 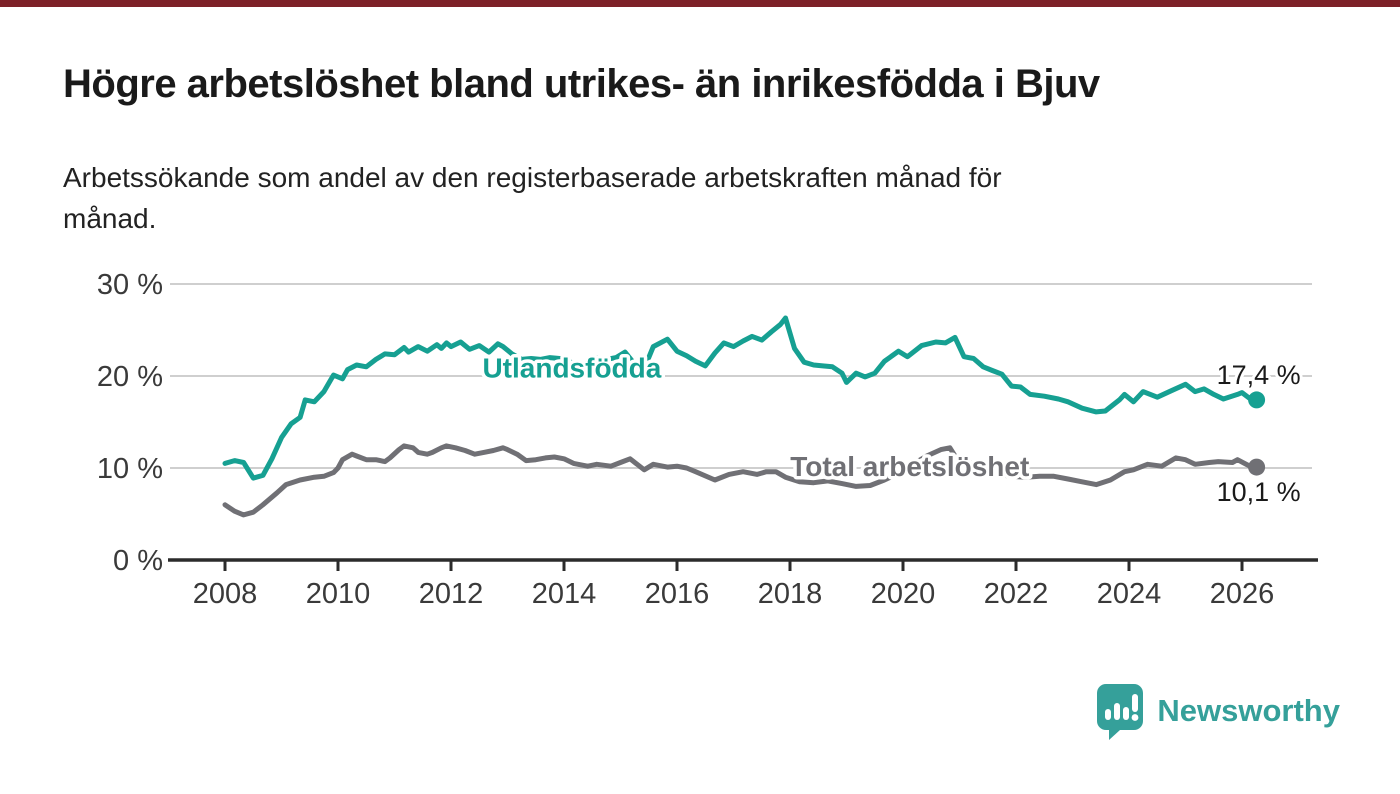 What do you see at coordinates (1257, 467) in the screenshot?
I see `series-end-dot-total` at bounding box center [1257, 467].